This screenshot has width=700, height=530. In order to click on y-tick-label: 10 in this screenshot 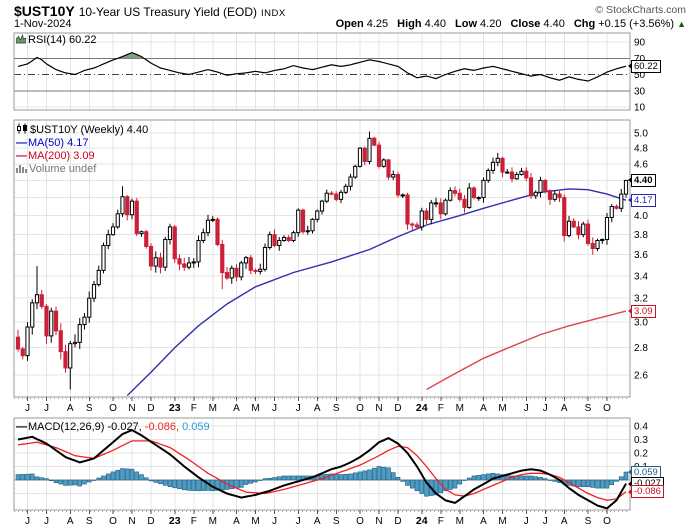, I will do `click(640, 108)`.